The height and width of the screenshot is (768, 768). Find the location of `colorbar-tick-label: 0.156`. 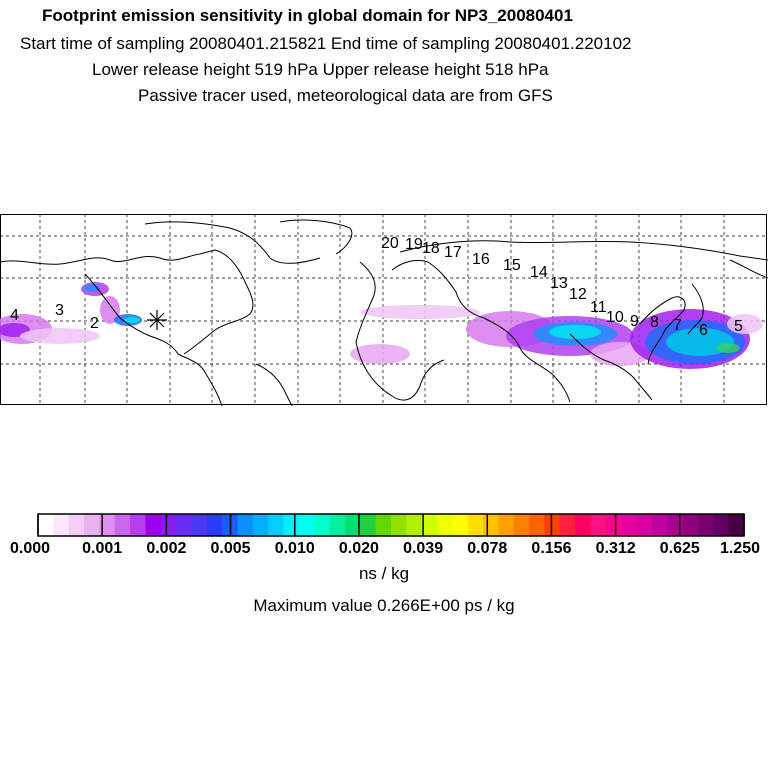

colorbar-tick-label: 0.156 is located at coordinates (551, 548).